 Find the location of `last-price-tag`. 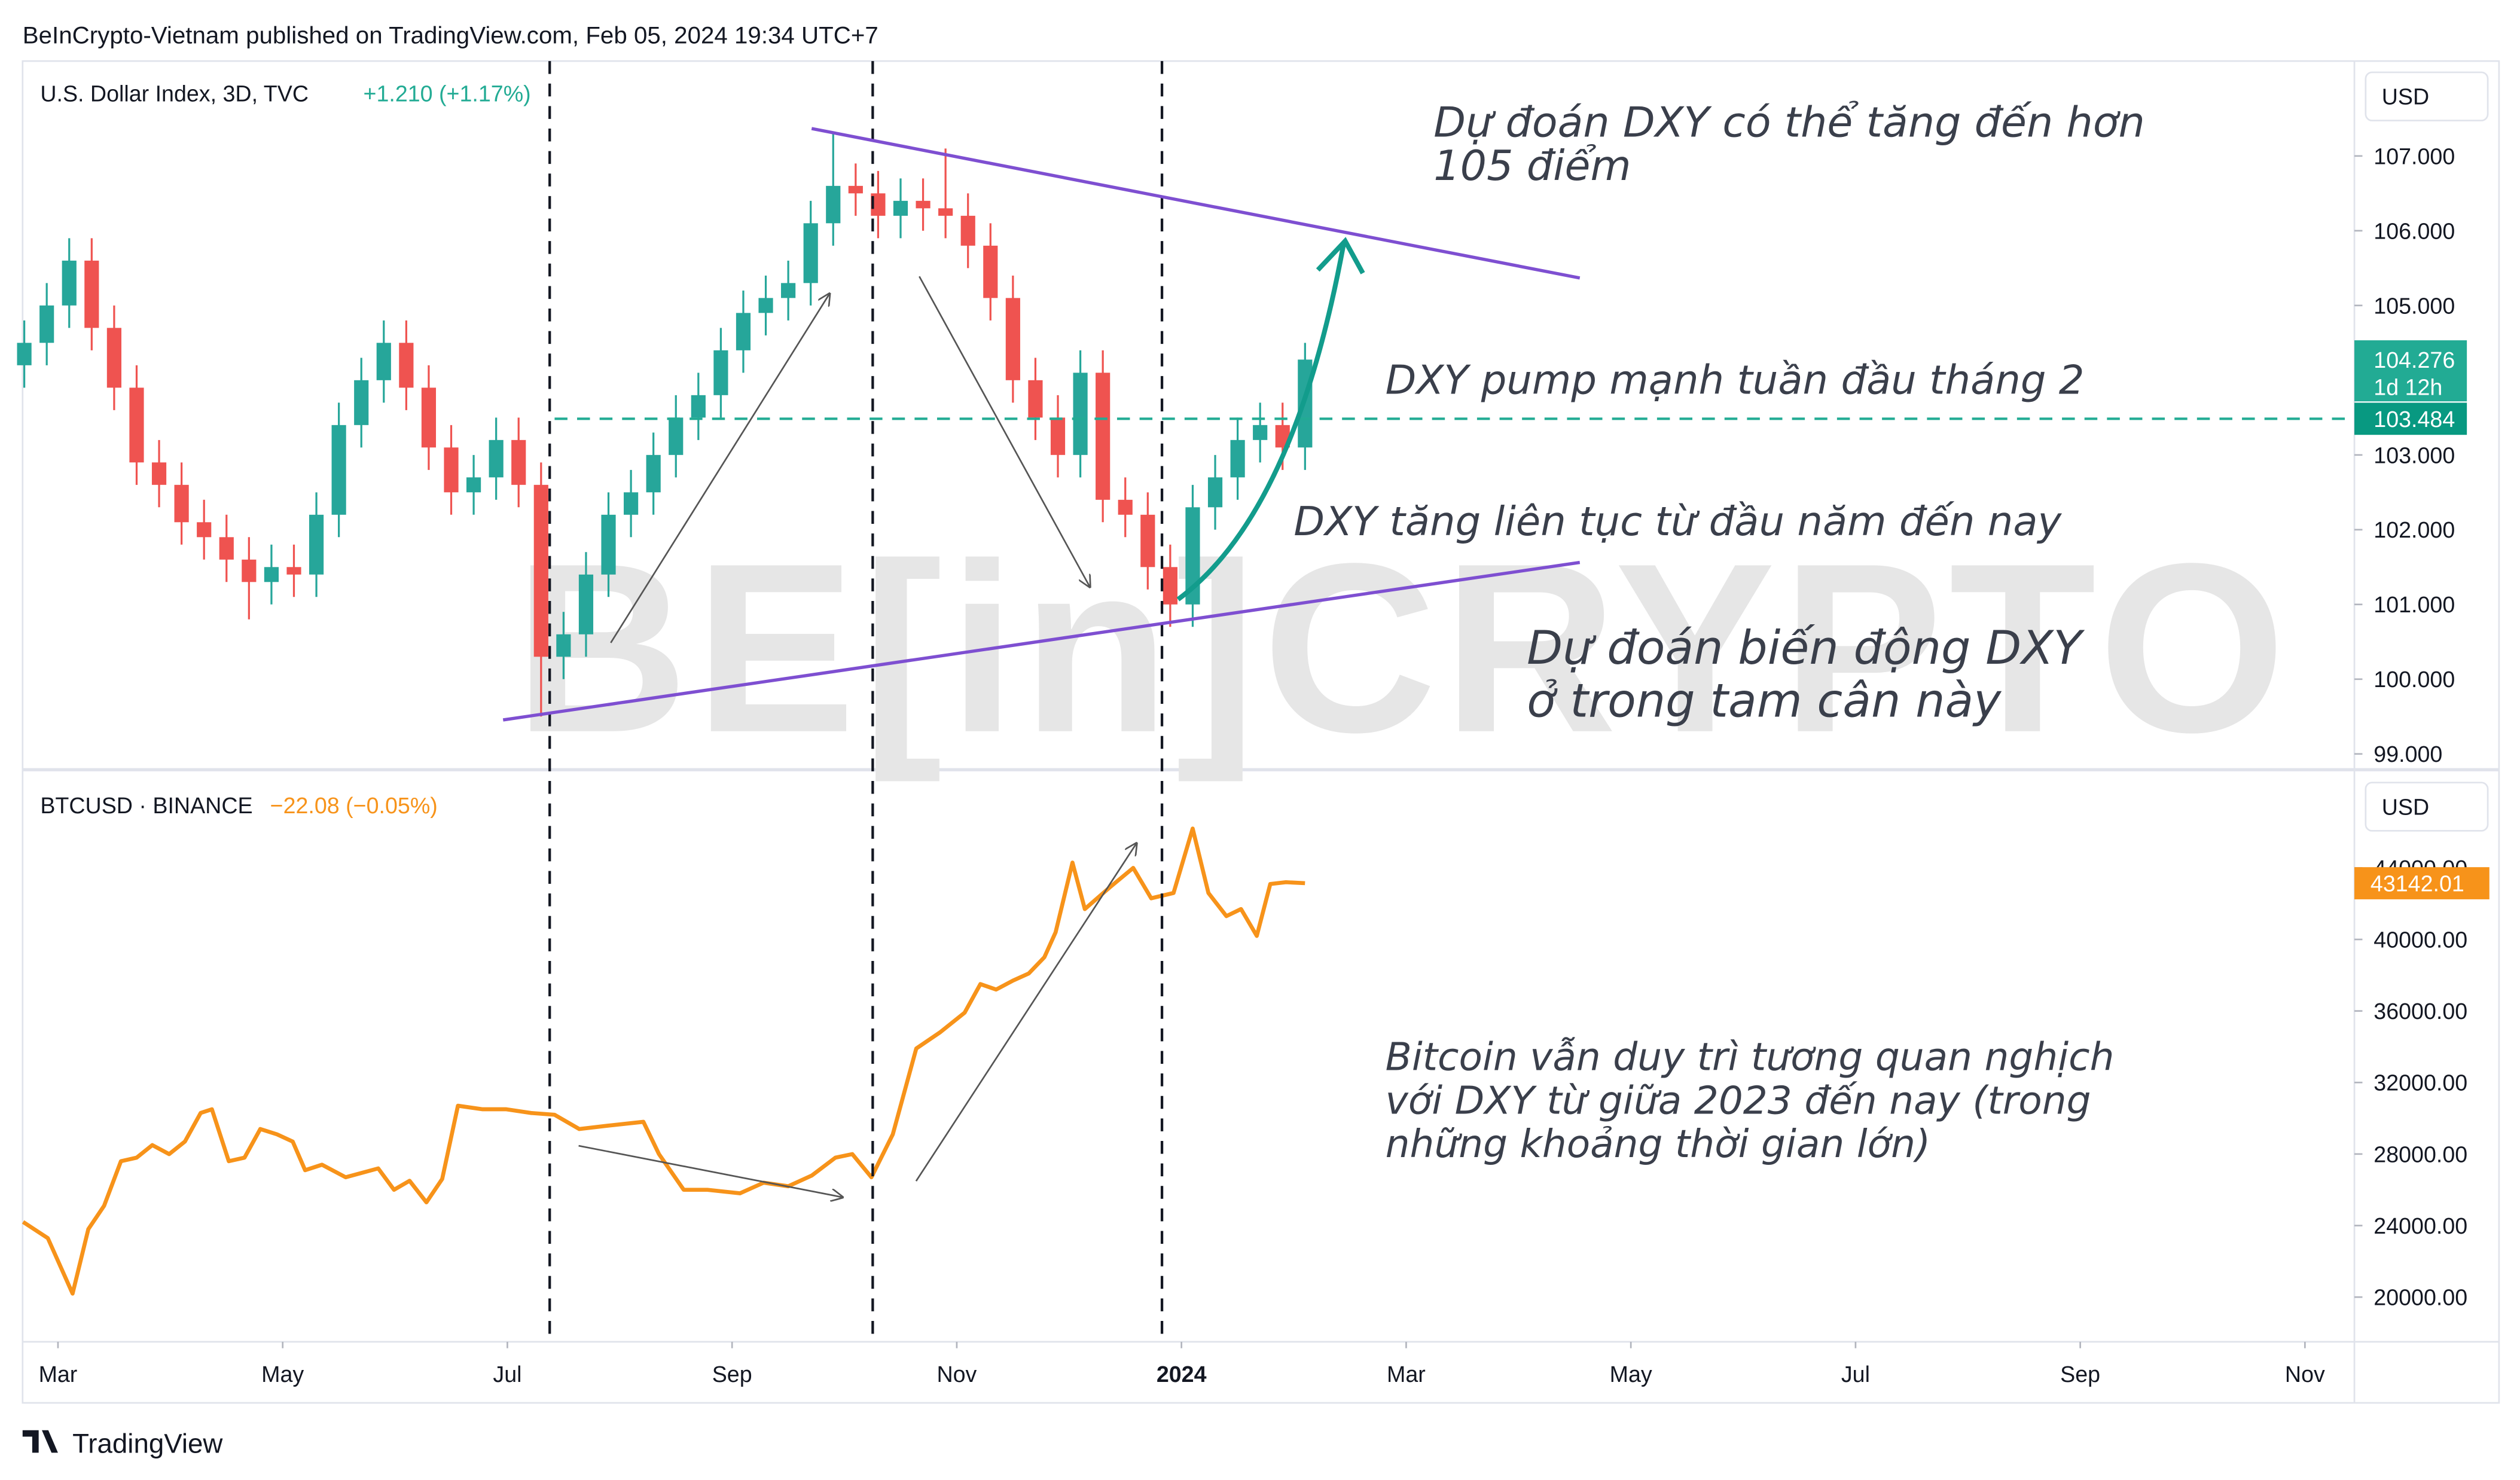

last-price-tag is located at coordinates (2411, 371).